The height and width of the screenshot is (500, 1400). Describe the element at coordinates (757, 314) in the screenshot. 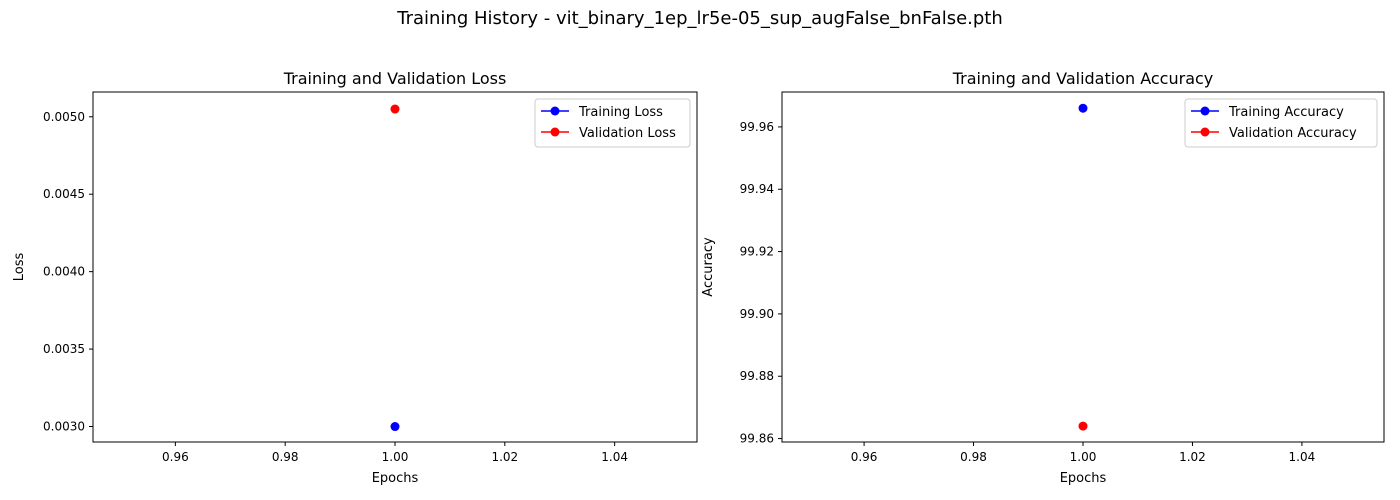

I see `accuracy-y-tick-label: 99.90` at that location.